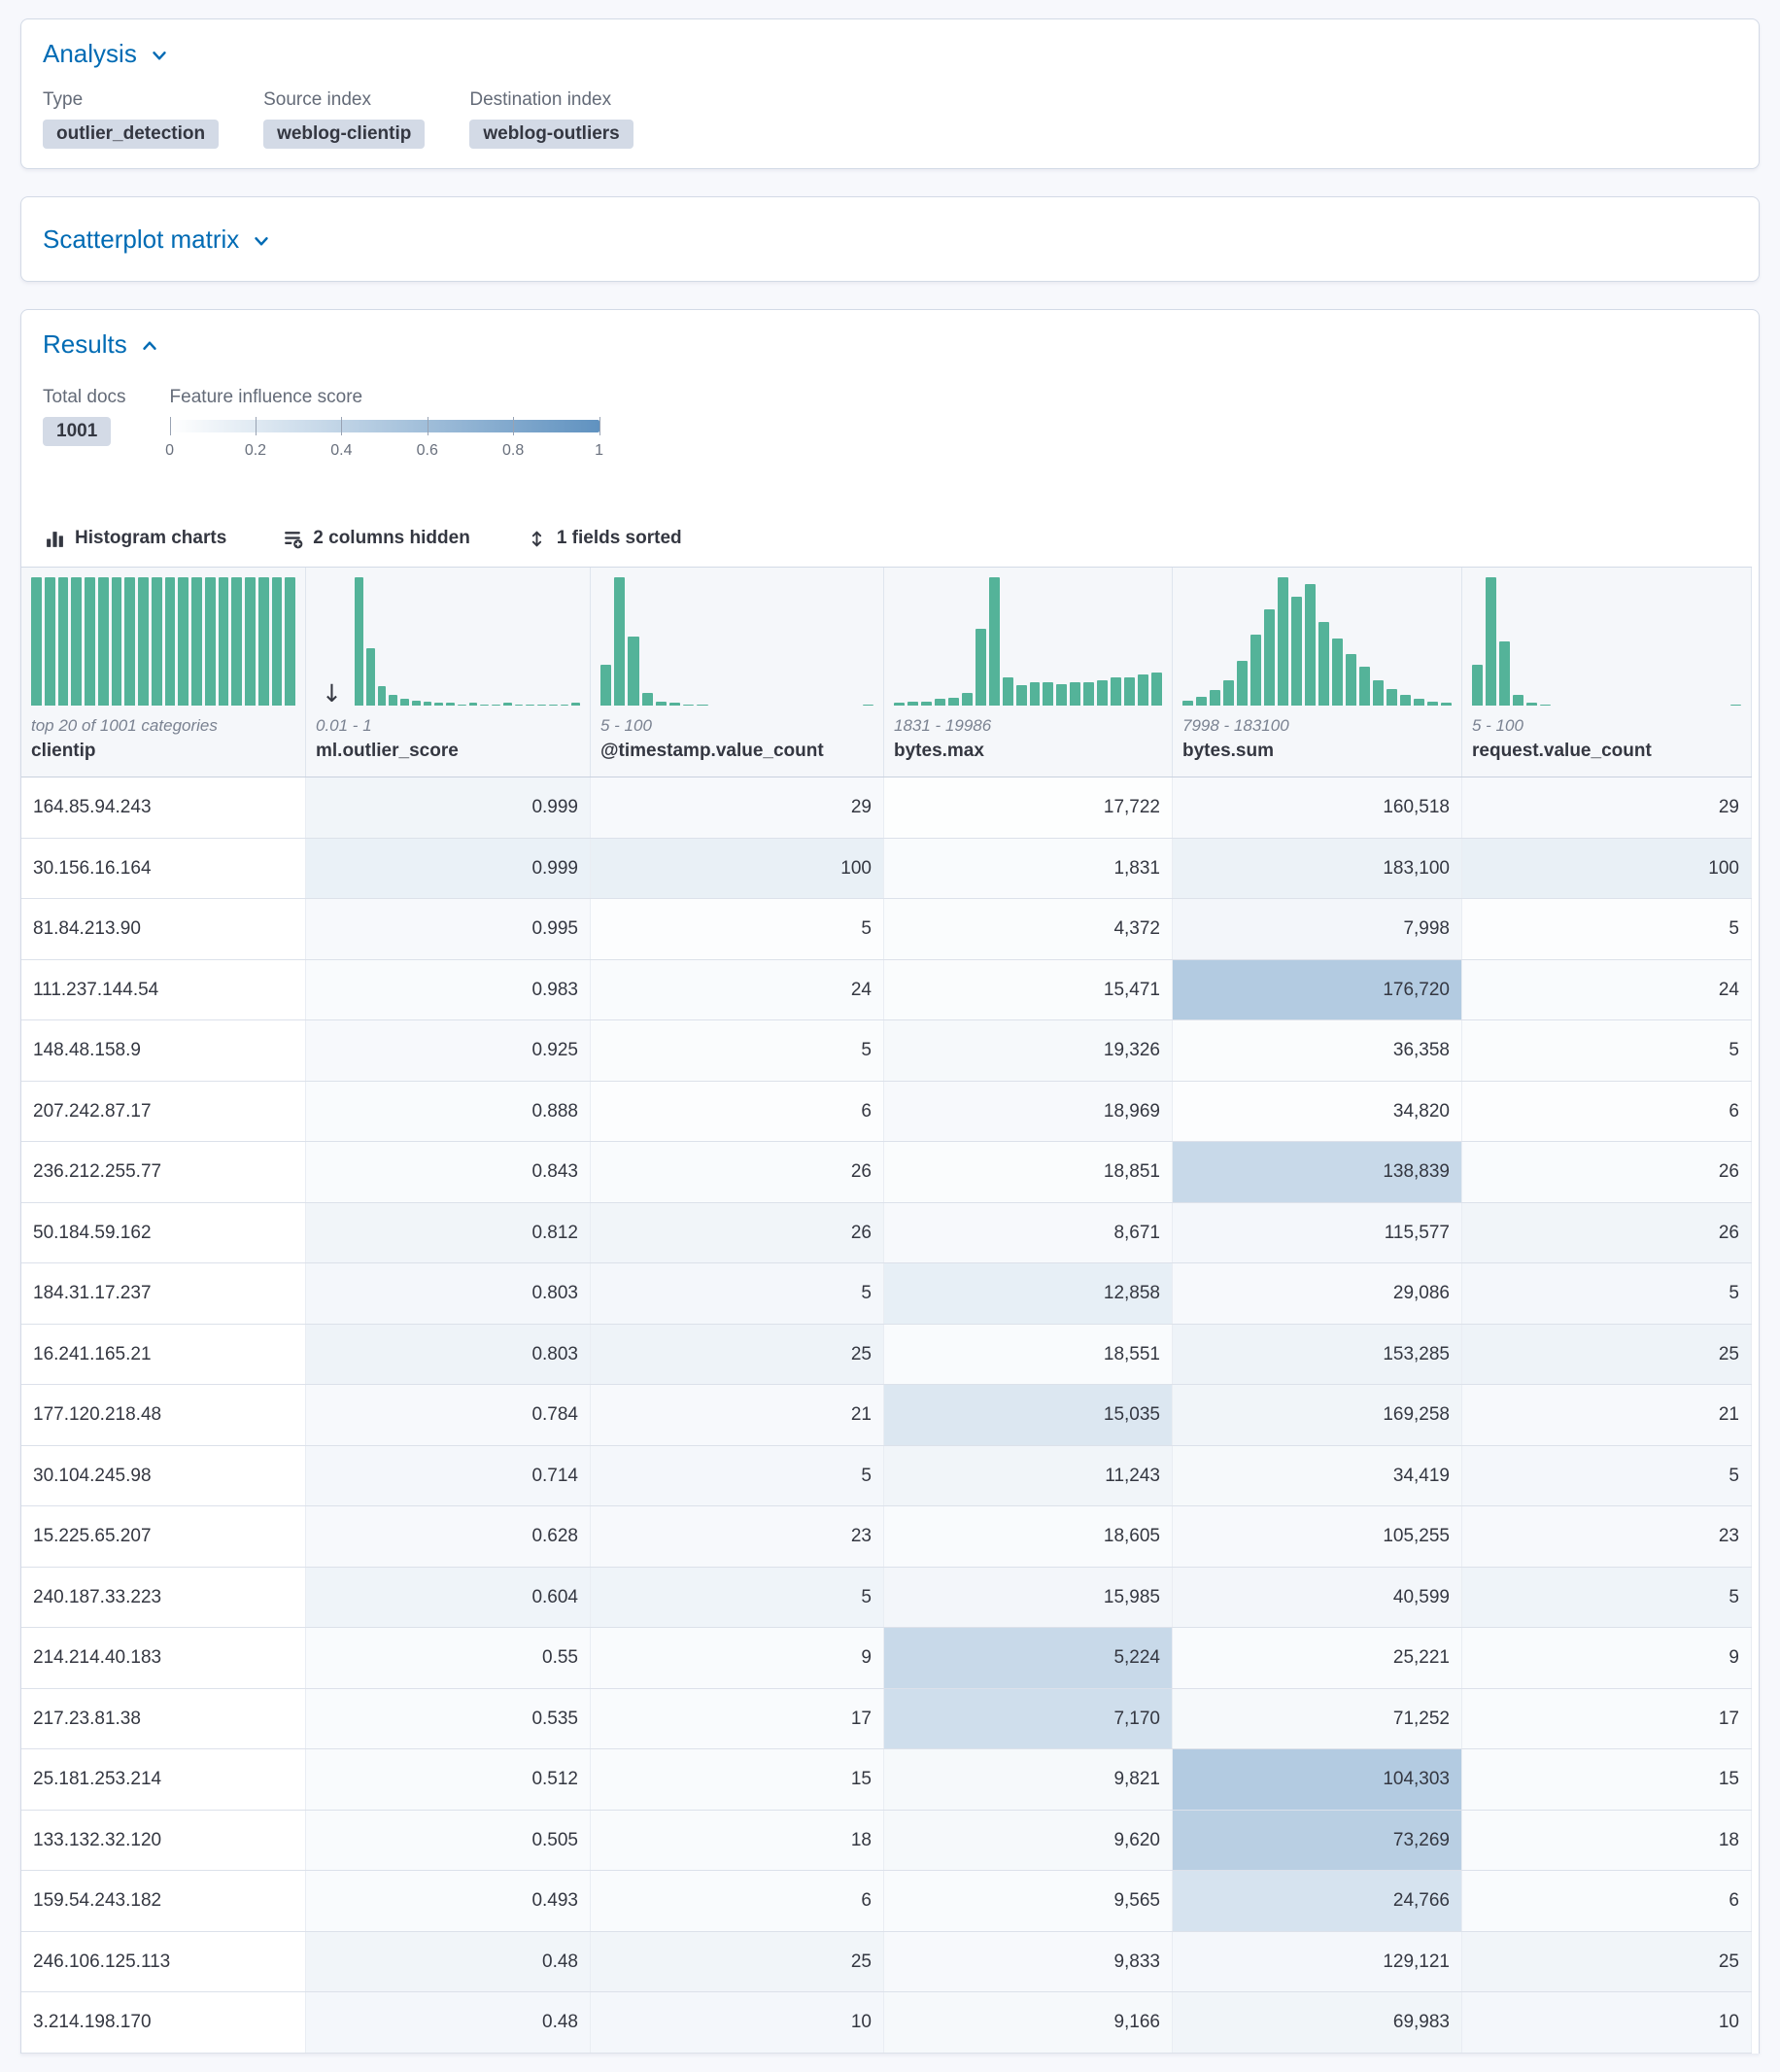 The height and width of the screenshot is (2072, 1780). Describe the element at coordinates (737, 1658) in the screenshot. I see `cell-timestamp-value-count: 9` at that location.